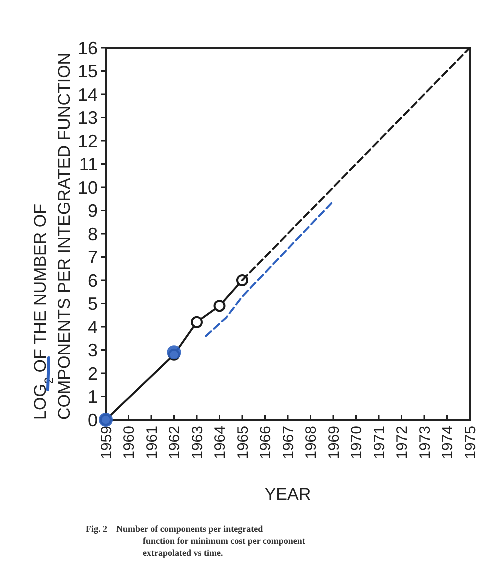 The height and width of the screenshot is (582, 486). I want to click on y-tick-label: 6, so click(93, 280).